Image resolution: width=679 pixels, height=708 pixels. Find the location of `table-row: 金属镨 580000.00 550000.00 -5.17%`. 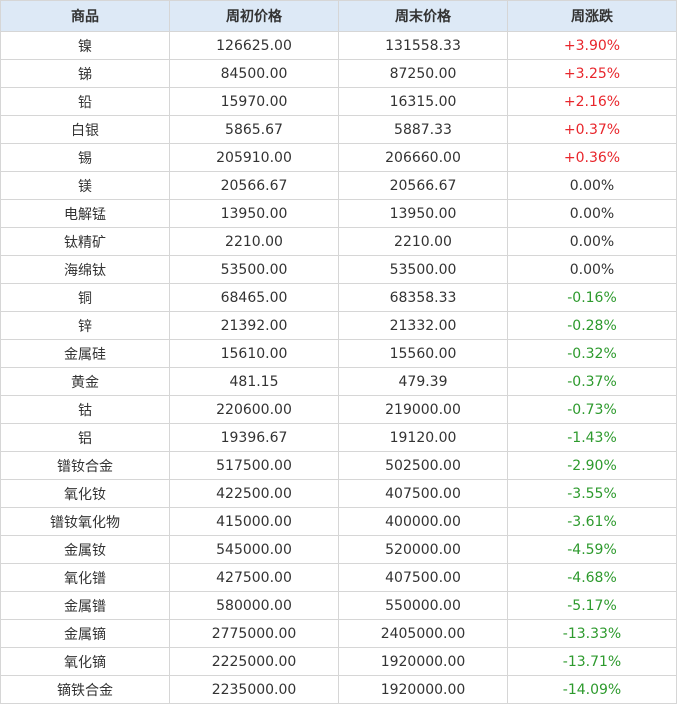

table-row: 金属镨 580000.00 550000.00 -5.17% is located at coordinates (338, 605).